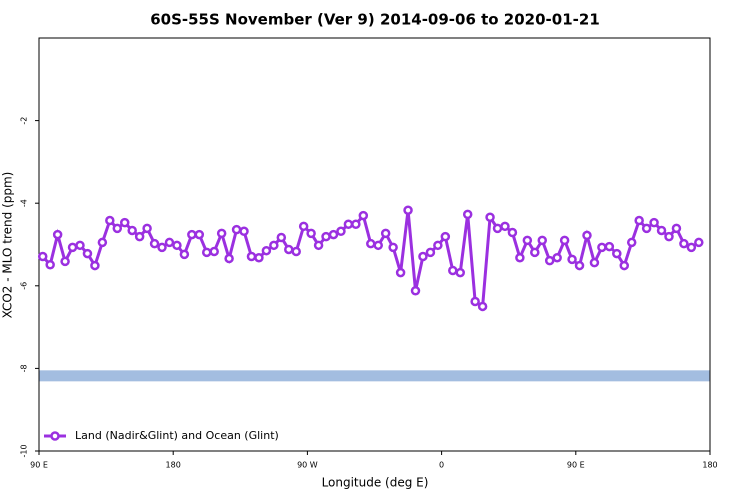 The height and width of the screenshot is (500, 750). Describe the element at coordinates (374, 376) in the screenshot. I see `reference-band` at that location.